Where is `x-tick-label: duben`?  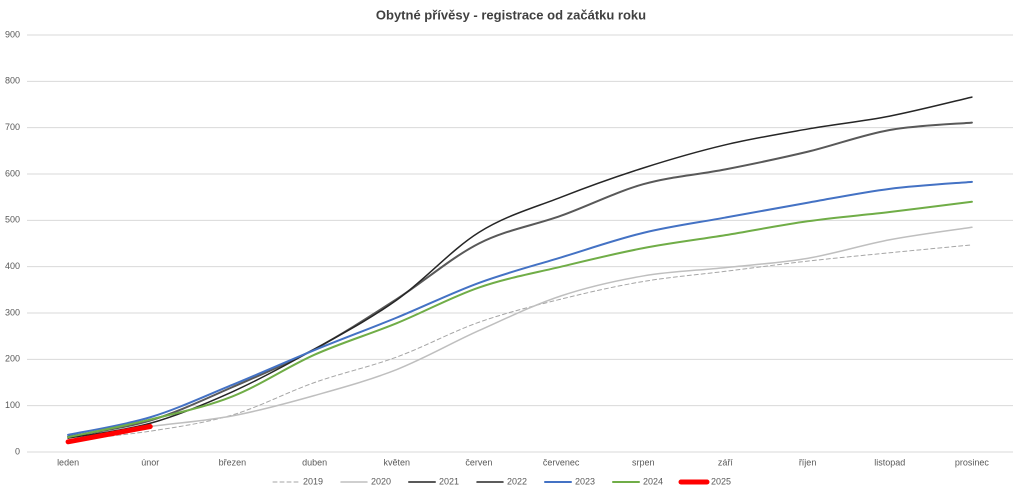
x-tick-label: duben is located at coordinates (314, 462).